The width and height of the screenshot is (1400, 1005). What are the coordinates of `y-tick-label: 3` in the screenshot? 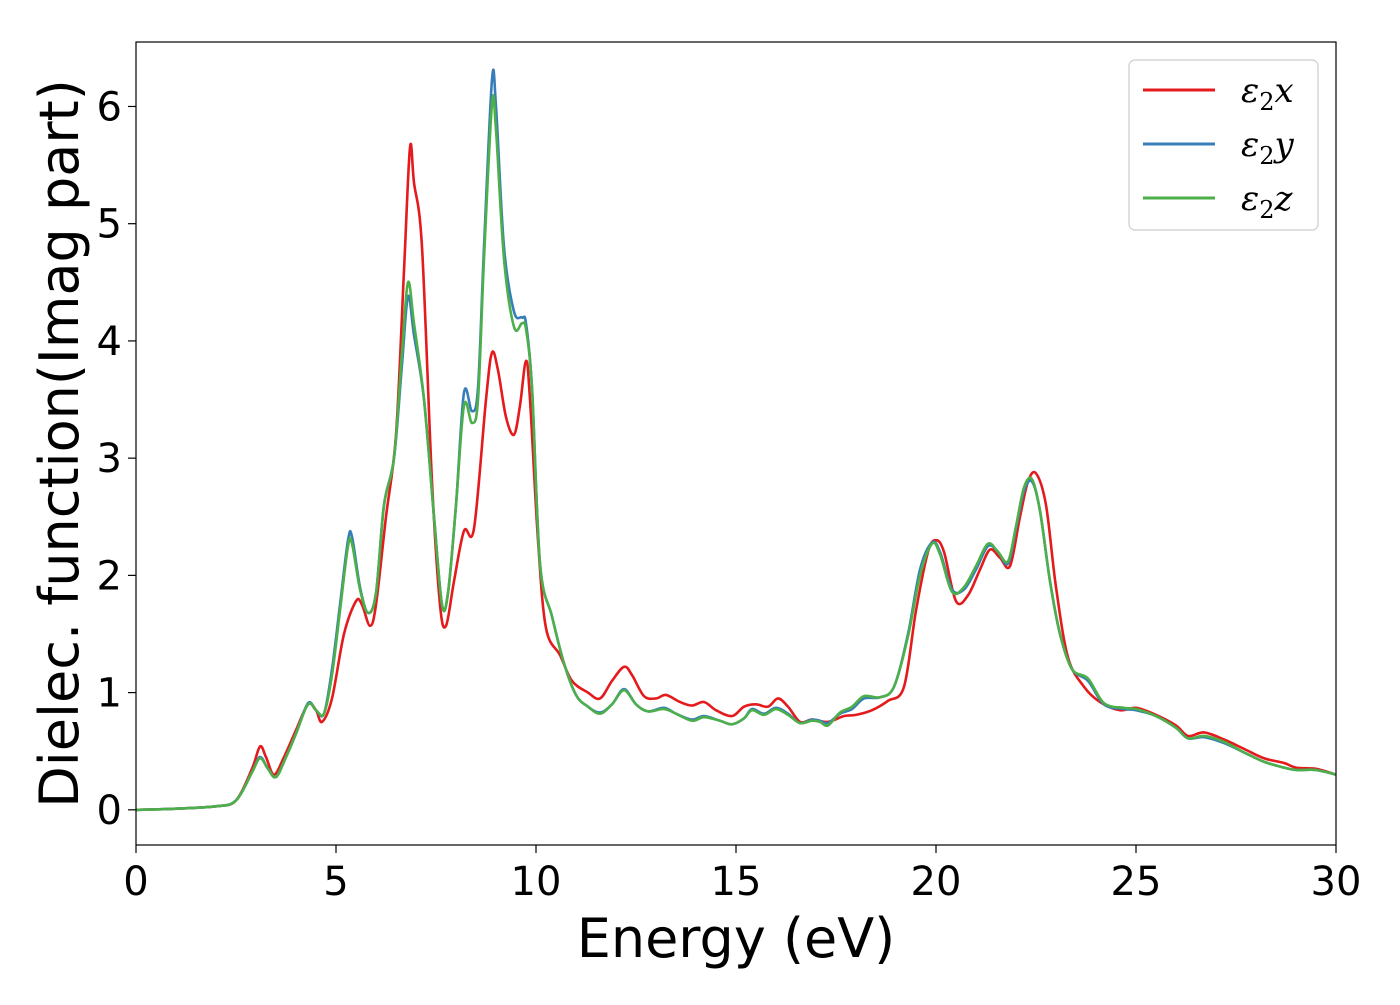 It's located at (109, 459).